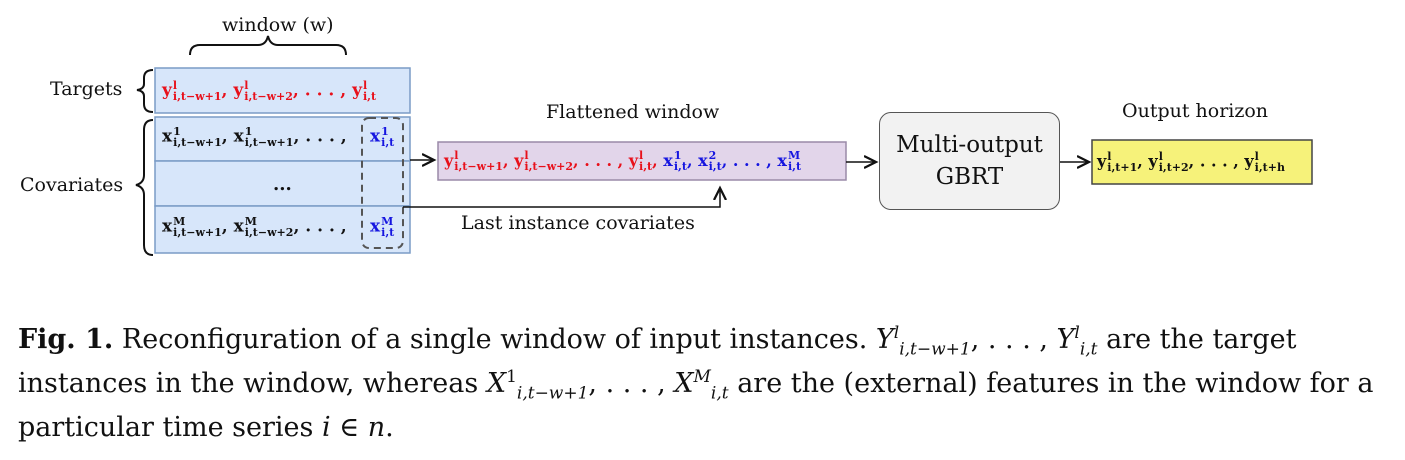  I want to click on output-horizon-label: Output horizon, so click(1195, 111).